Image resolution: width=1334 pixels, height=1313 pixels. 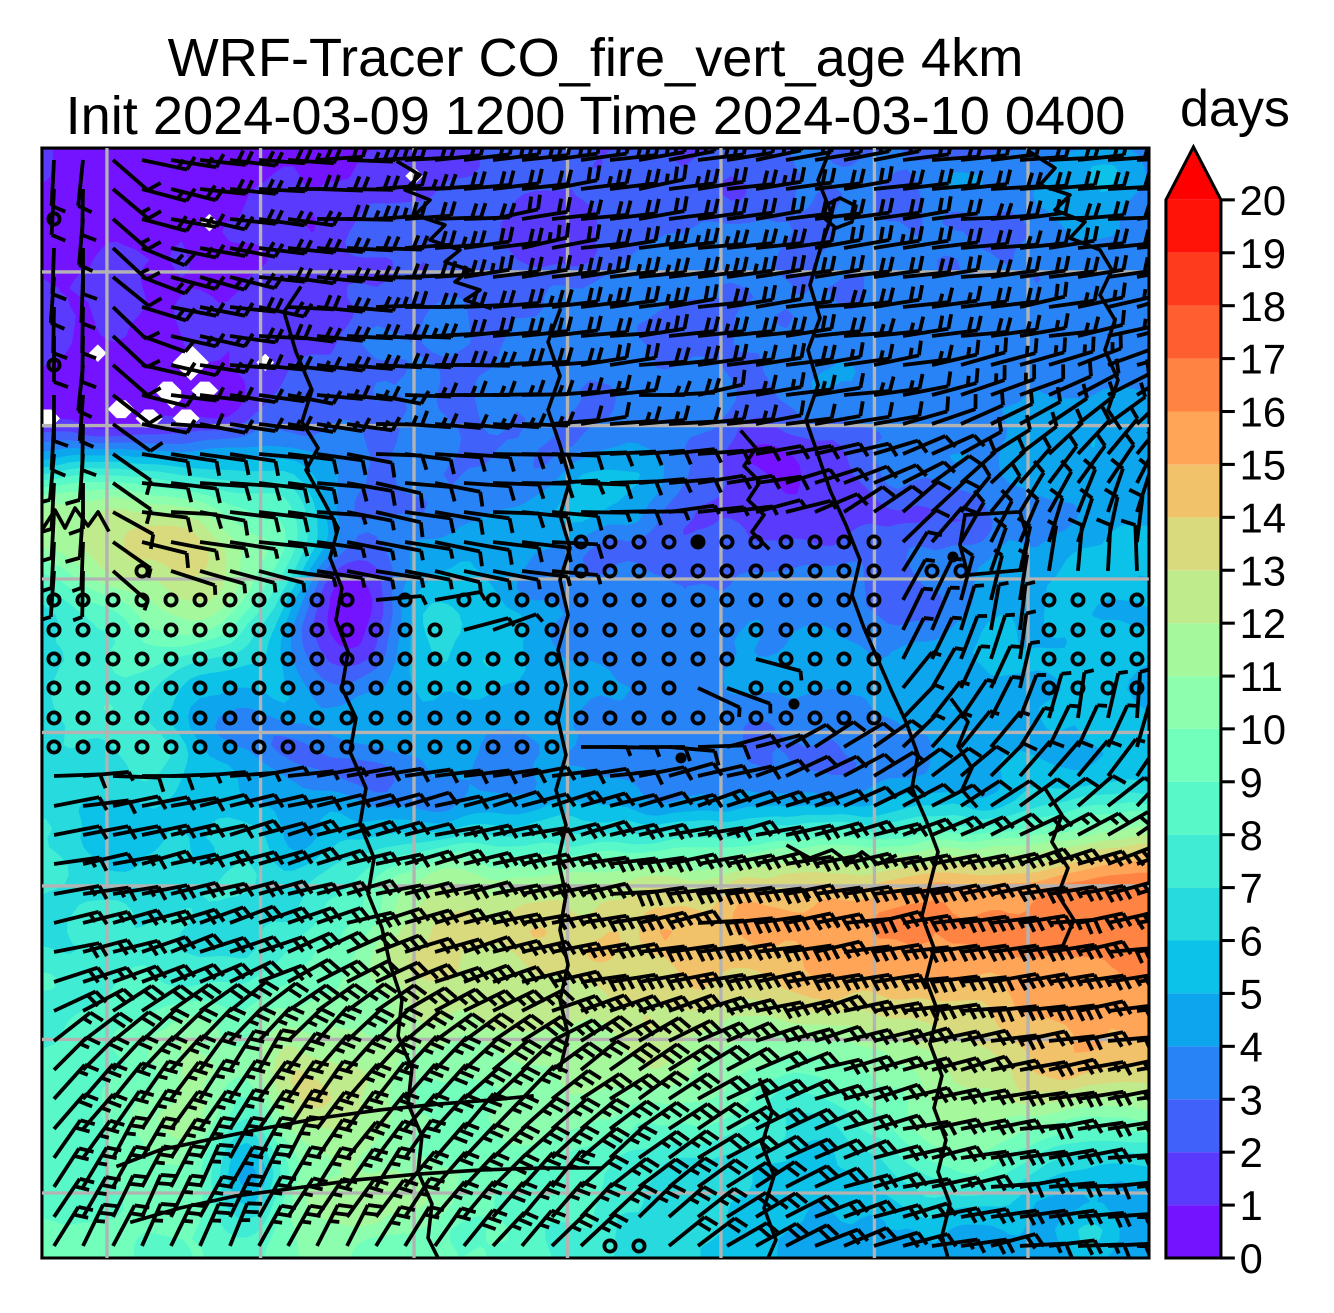 What do you see at coordinates (1251, 994) in the screenshot?
I see `svg-text: 5` at bounding box center [1251, 994].